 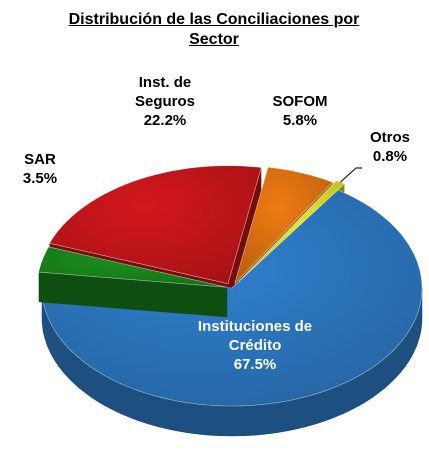 What do you see at coordinates (255, 336) in the screenshot?
I see `category-label: Instituciones de Crédito` at bounding box center [255, 336].